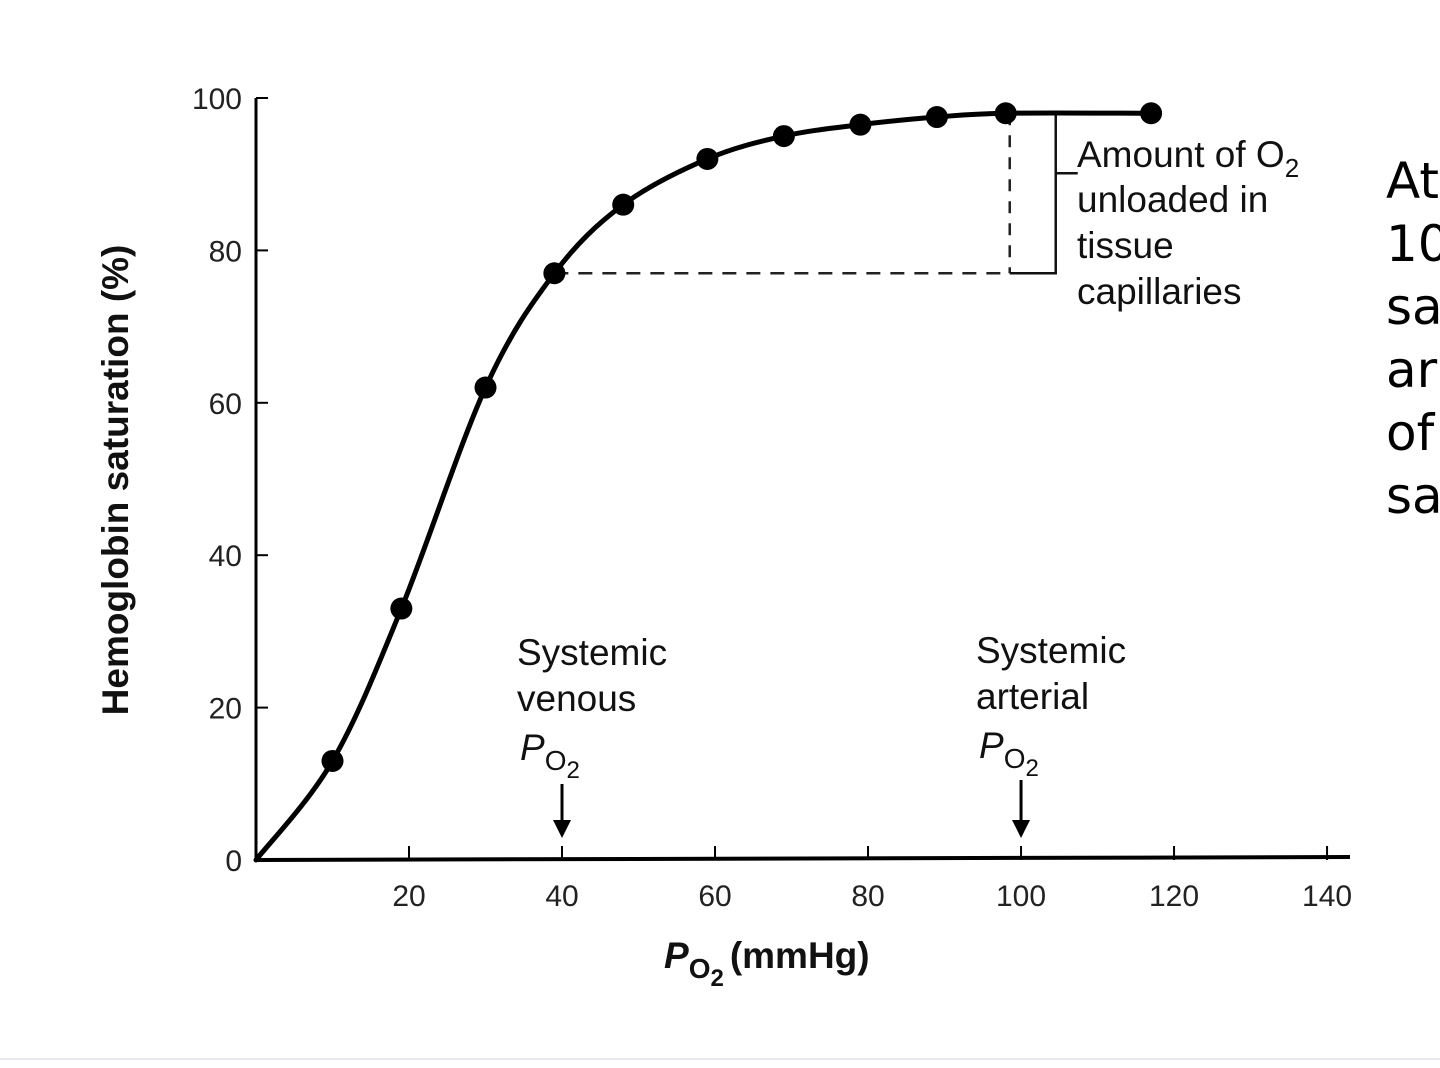 The height and width of the screenshot is (1068, 1440). What do you see at coordinates (592, 652) in the screenshot?
I see `venous-label-line1: Systemic` at bounding box center [592, 652].